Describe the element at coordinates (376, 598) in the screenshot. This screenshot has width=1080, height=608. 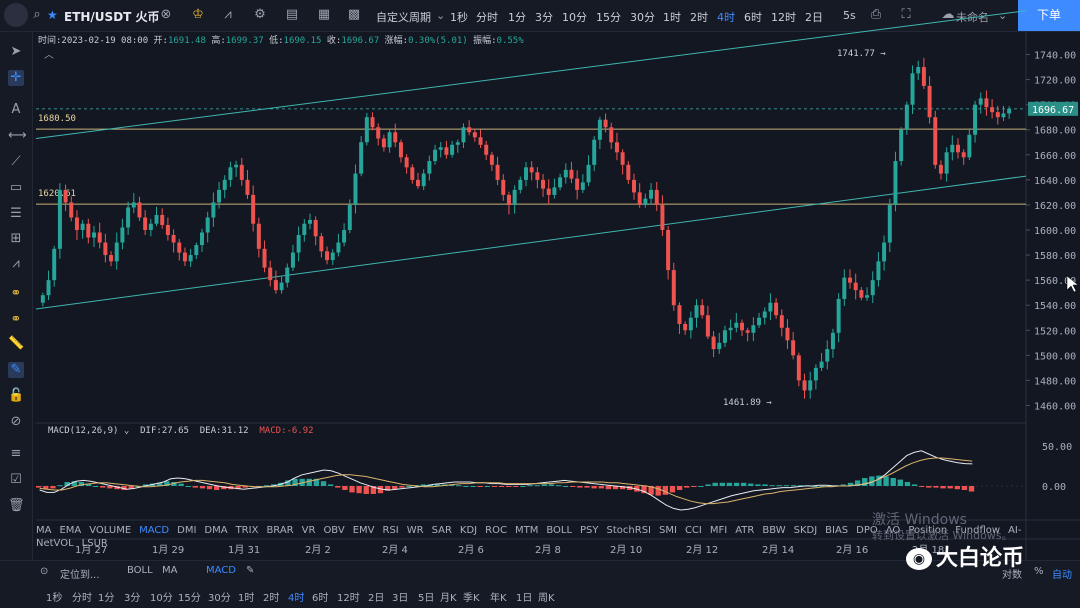
I see `bottom-timeframe-12: 2日` at that location.